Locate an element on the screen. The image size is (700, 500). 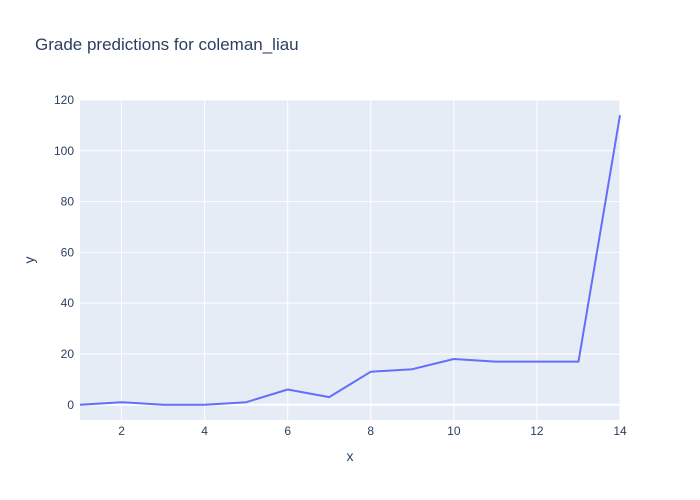
y-axis-ticks: 0 20 40 60 80 100 120 is located at coordinates (64, 252).